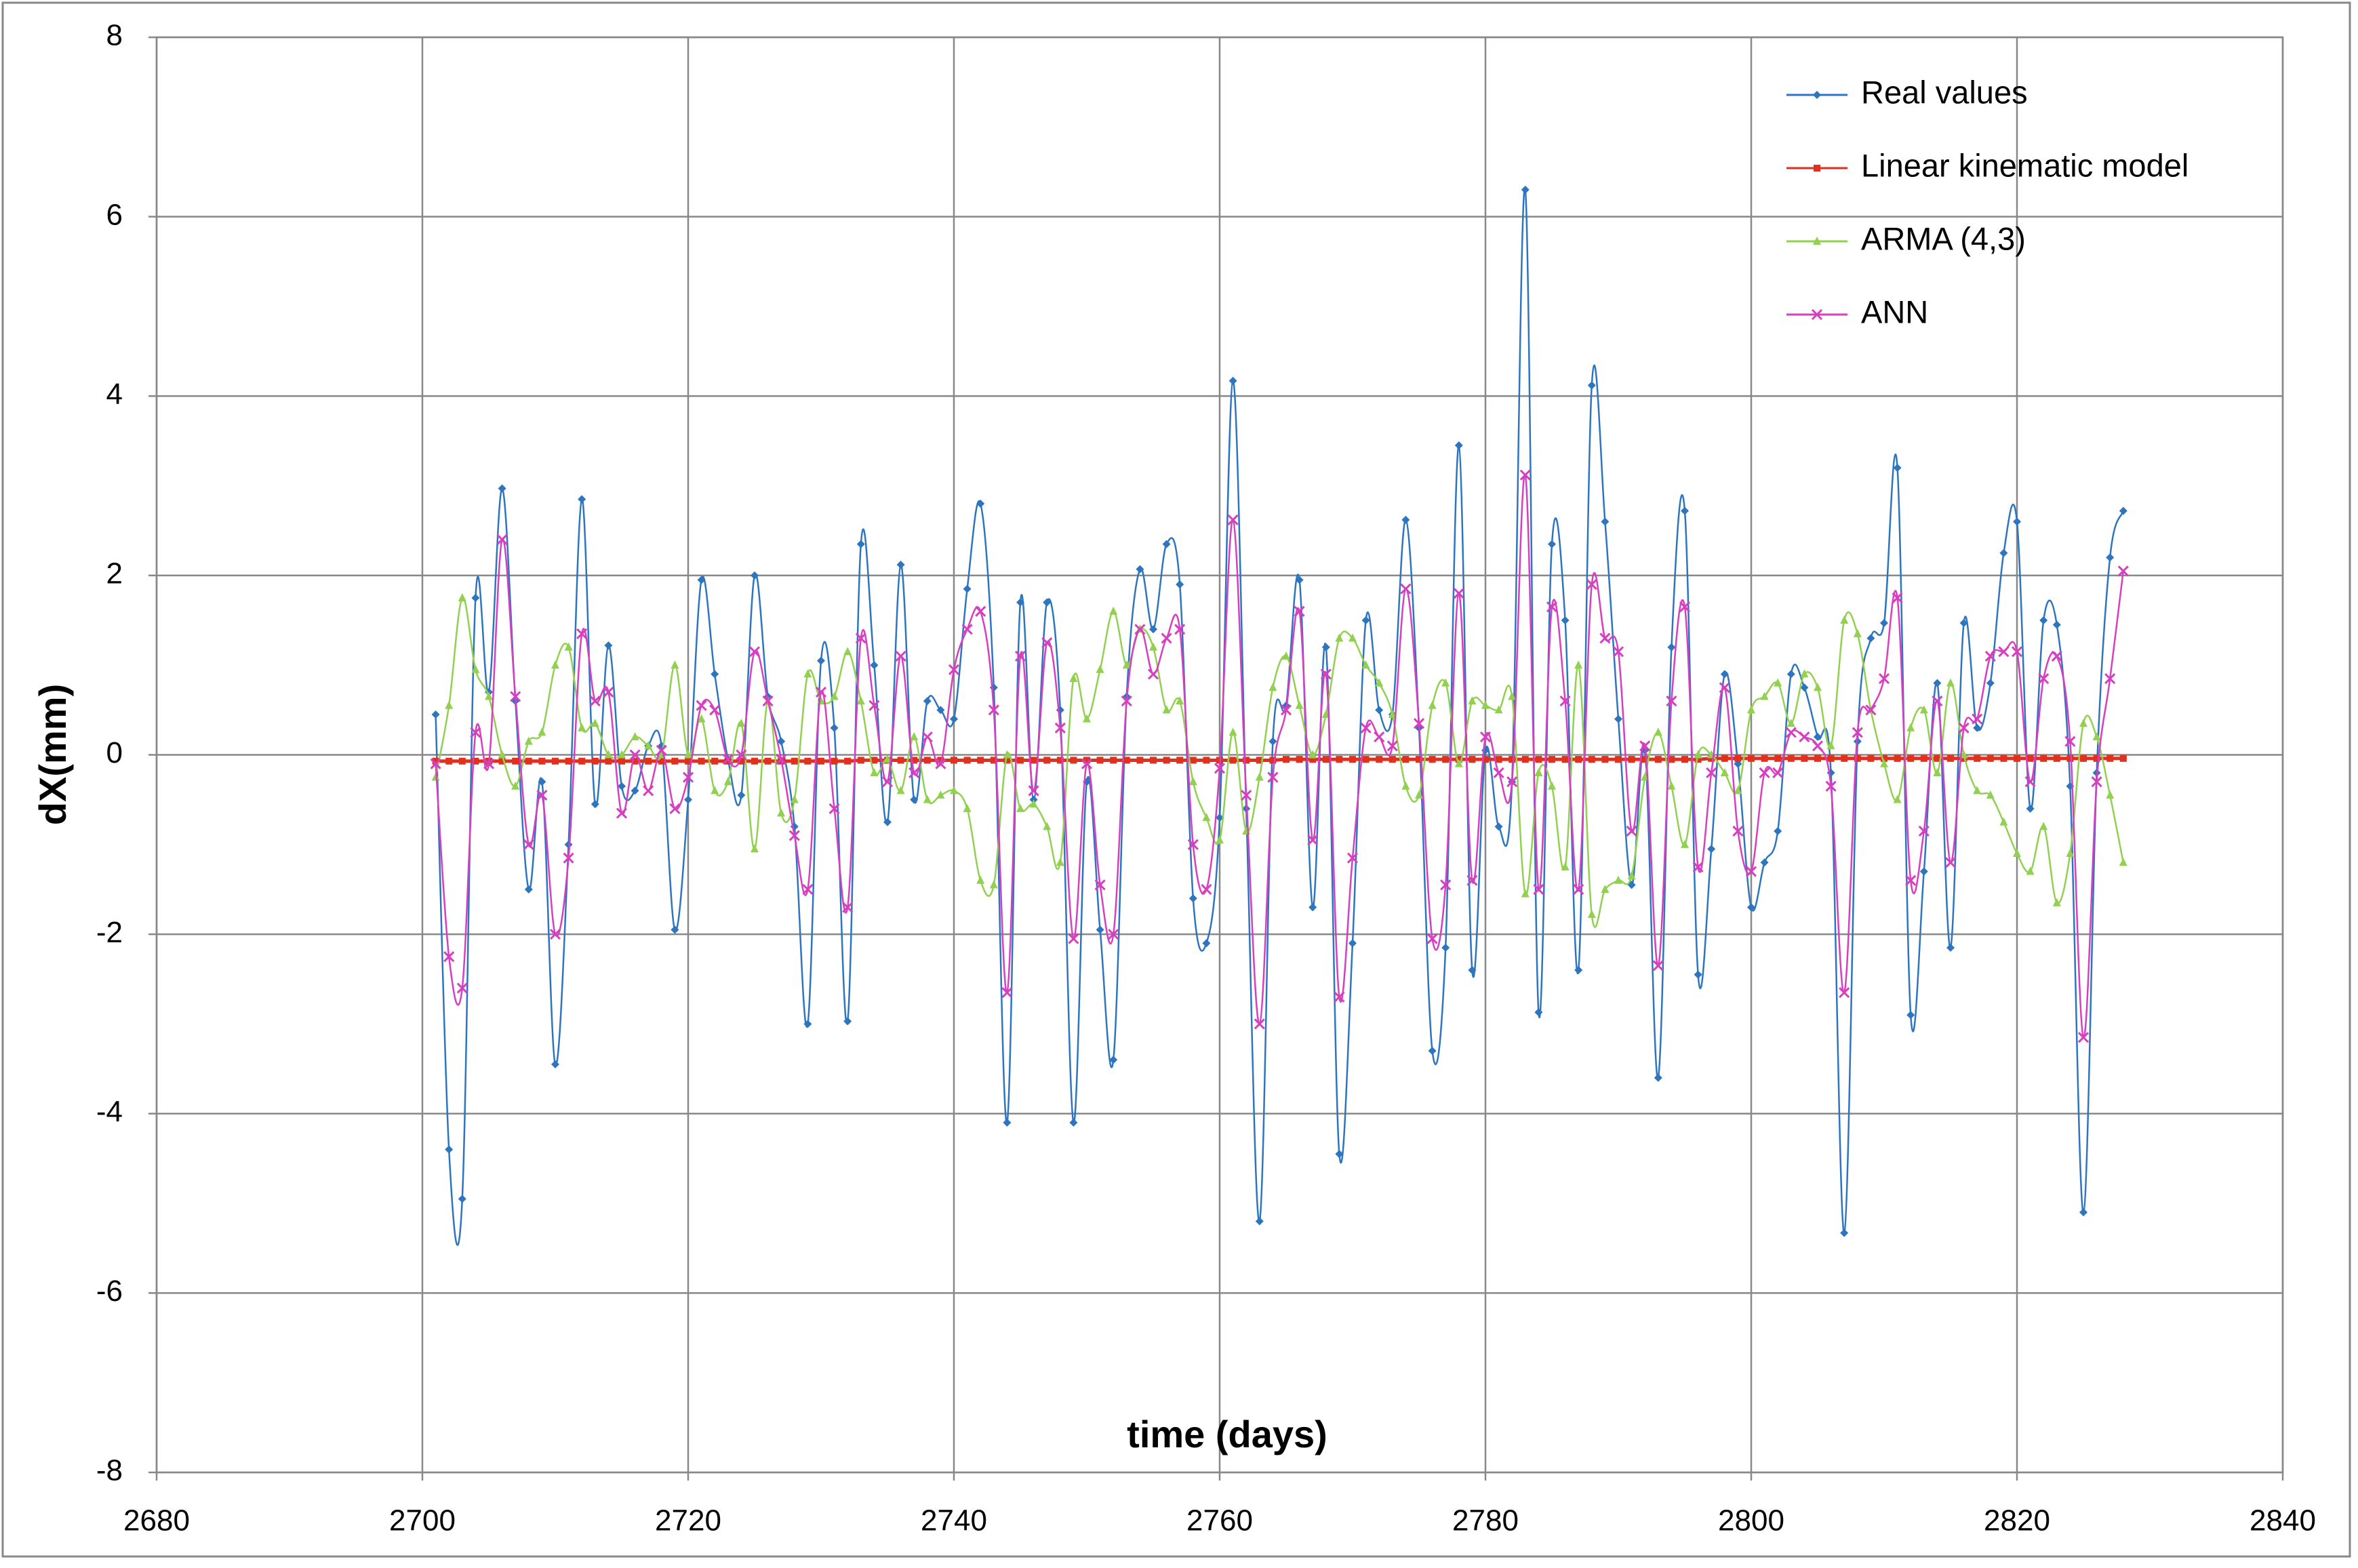 The width and height of the screenshot is (2358, 1568). I want to click on y-tick-label: -2, so click(109, 932).